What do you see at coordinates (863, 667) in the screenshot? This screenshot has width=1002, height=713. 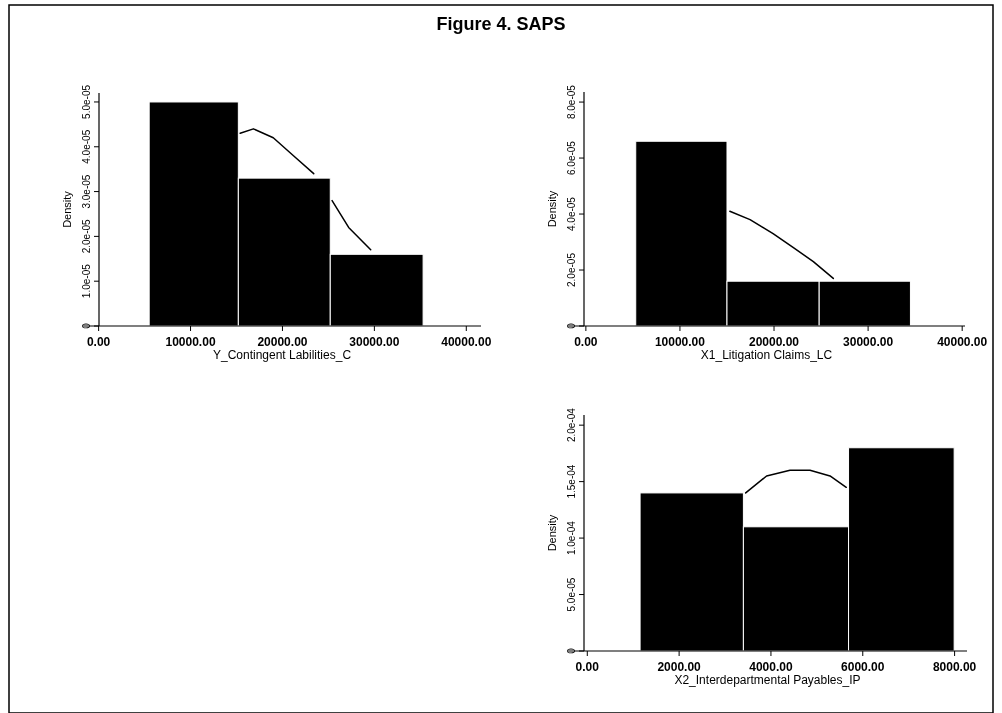 I see `x-tick-label: 6000.00` at bounding box center [863, 667].